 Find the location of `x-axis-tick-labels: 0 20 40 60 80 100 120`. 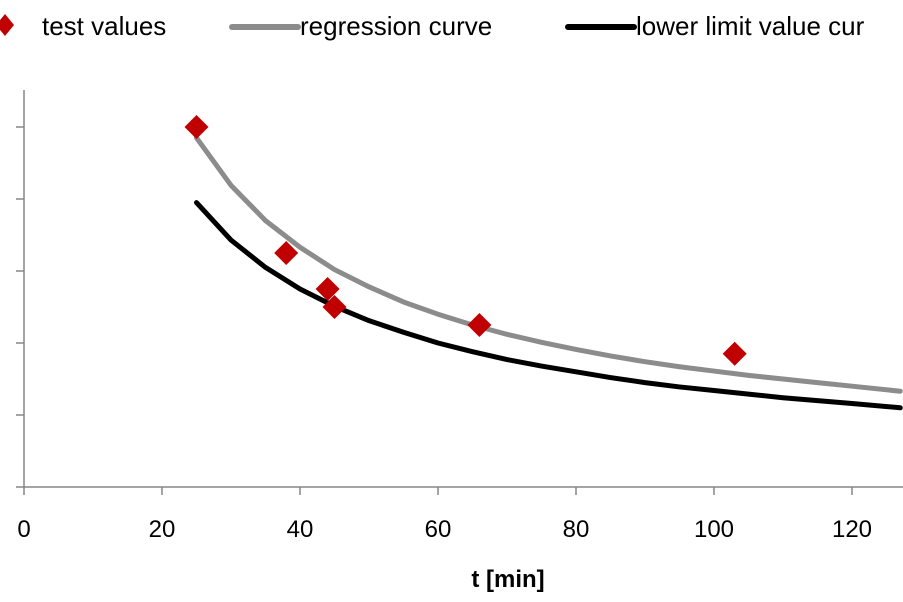

x-axis-tick-labels: 0 20 40 60 80 100 120 is located at coordinates (444, 529).